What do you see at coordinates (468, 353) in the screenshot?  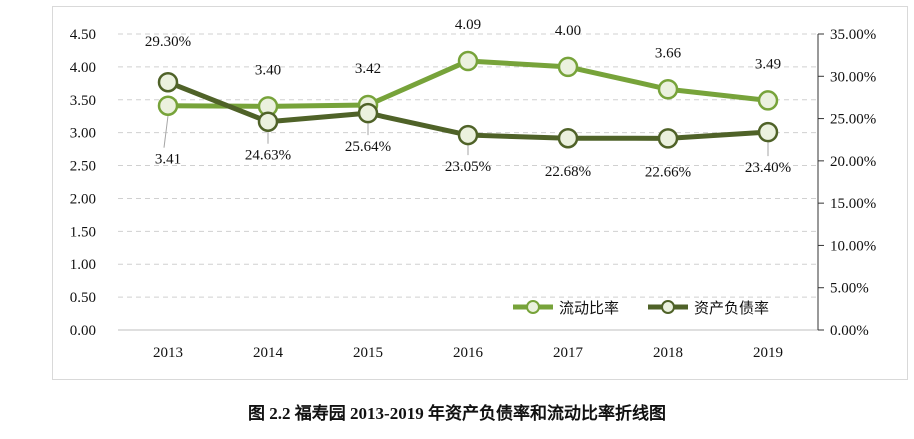 I see `x-tick-label: 2016` at bounding box center [468, 353].